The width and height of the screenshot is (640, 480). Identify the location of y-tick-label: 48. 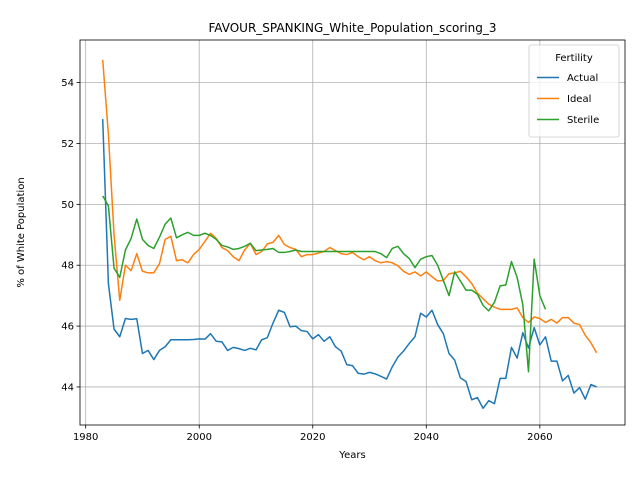
(67, 266).